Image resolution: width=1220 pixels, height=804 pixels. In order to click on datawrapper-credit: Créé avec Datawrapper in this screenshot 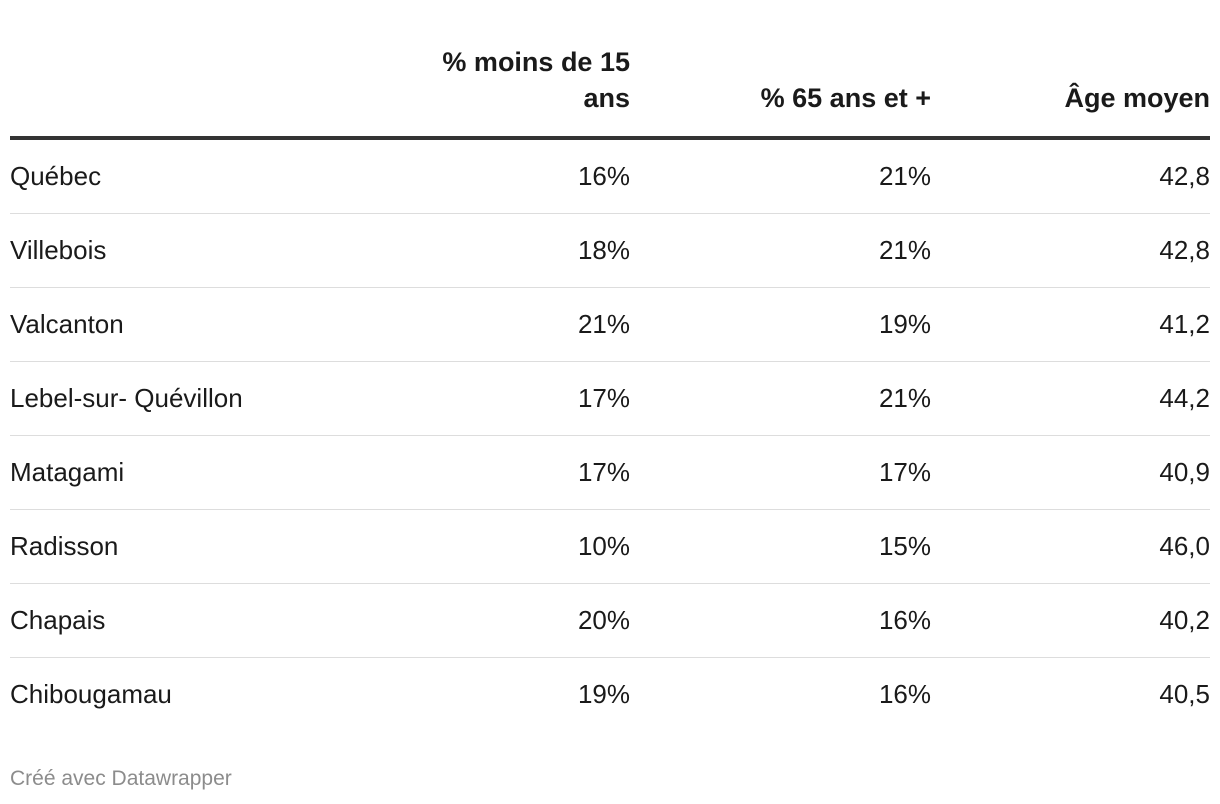, I will do `click(121, 778)`.